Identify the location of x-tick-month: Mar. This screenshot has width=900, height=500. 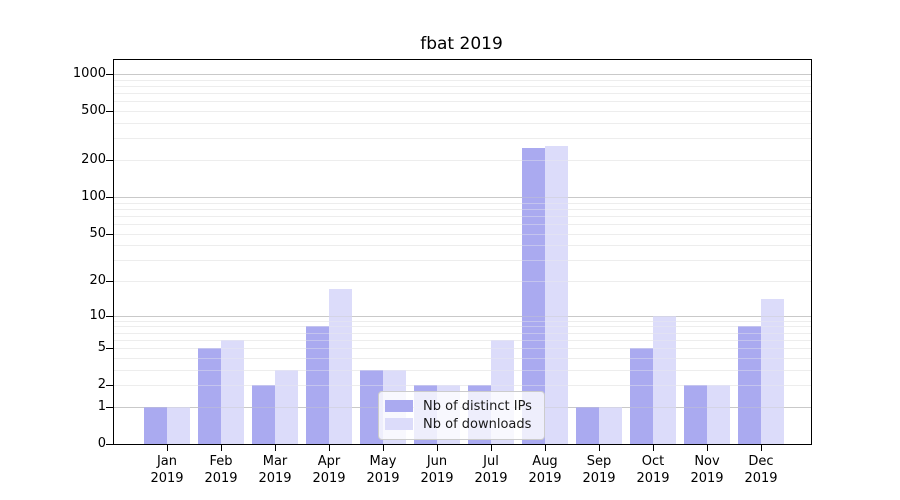
(275, 461).